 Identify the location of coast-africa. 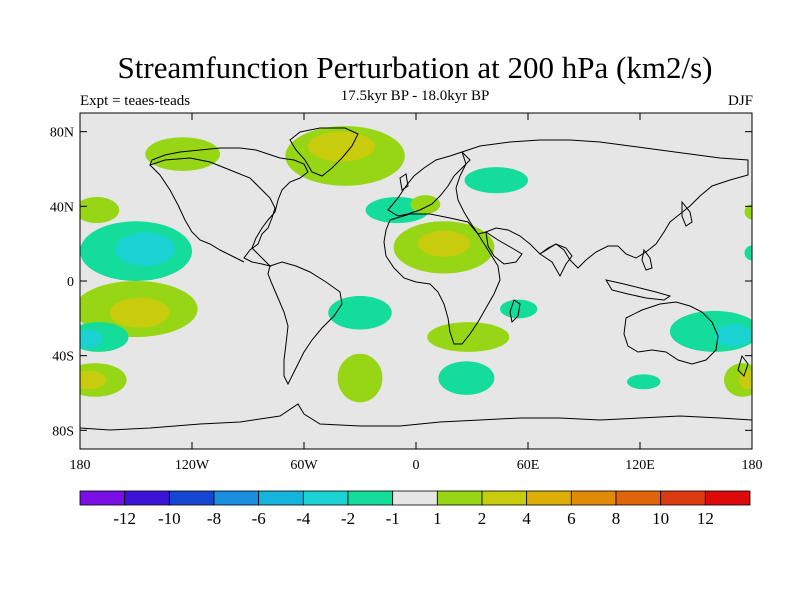
(442, 279).